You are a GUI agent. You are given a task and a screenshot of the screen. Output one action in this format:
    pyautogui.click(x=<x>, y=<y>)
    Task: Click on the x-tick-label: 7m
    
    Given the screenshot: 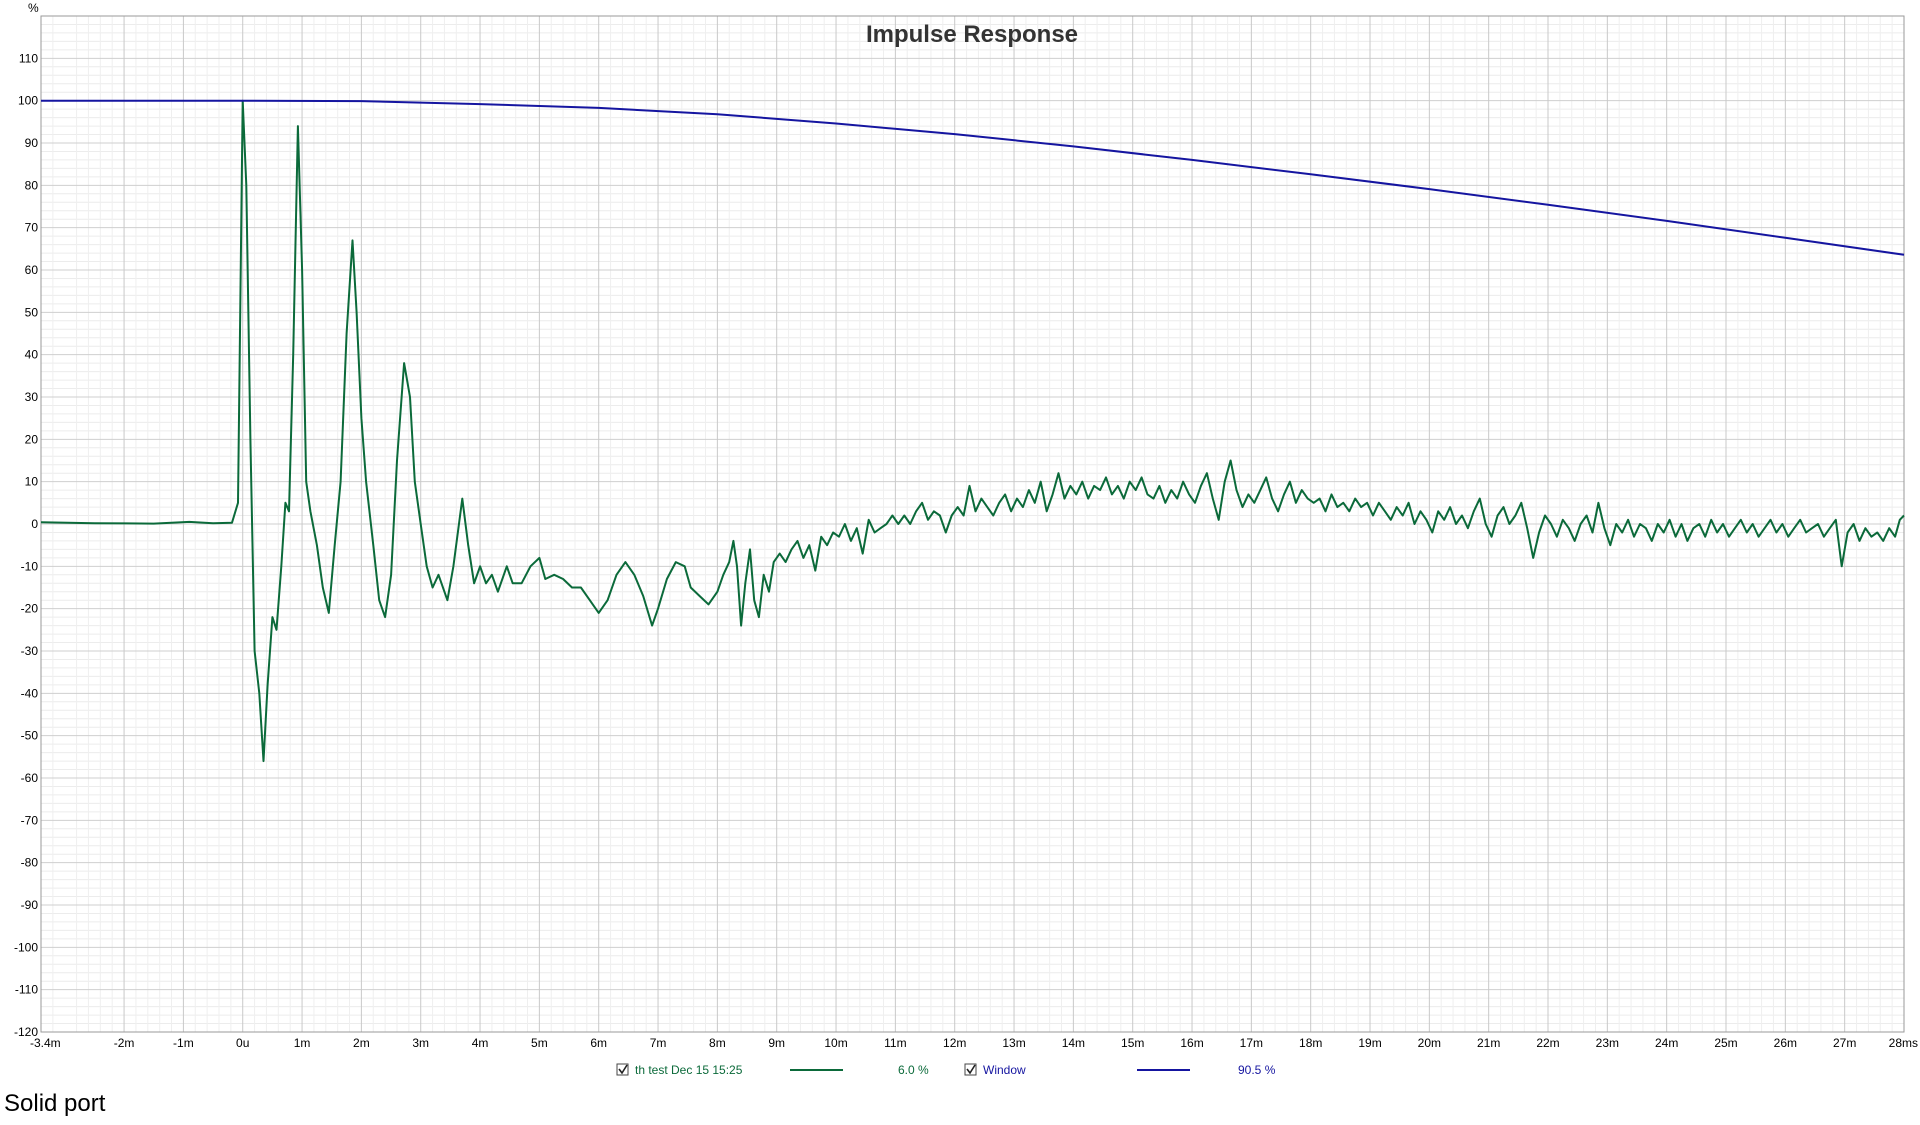 What is the action you would take?
    pyautogui.click(x=658, y=1043)
    